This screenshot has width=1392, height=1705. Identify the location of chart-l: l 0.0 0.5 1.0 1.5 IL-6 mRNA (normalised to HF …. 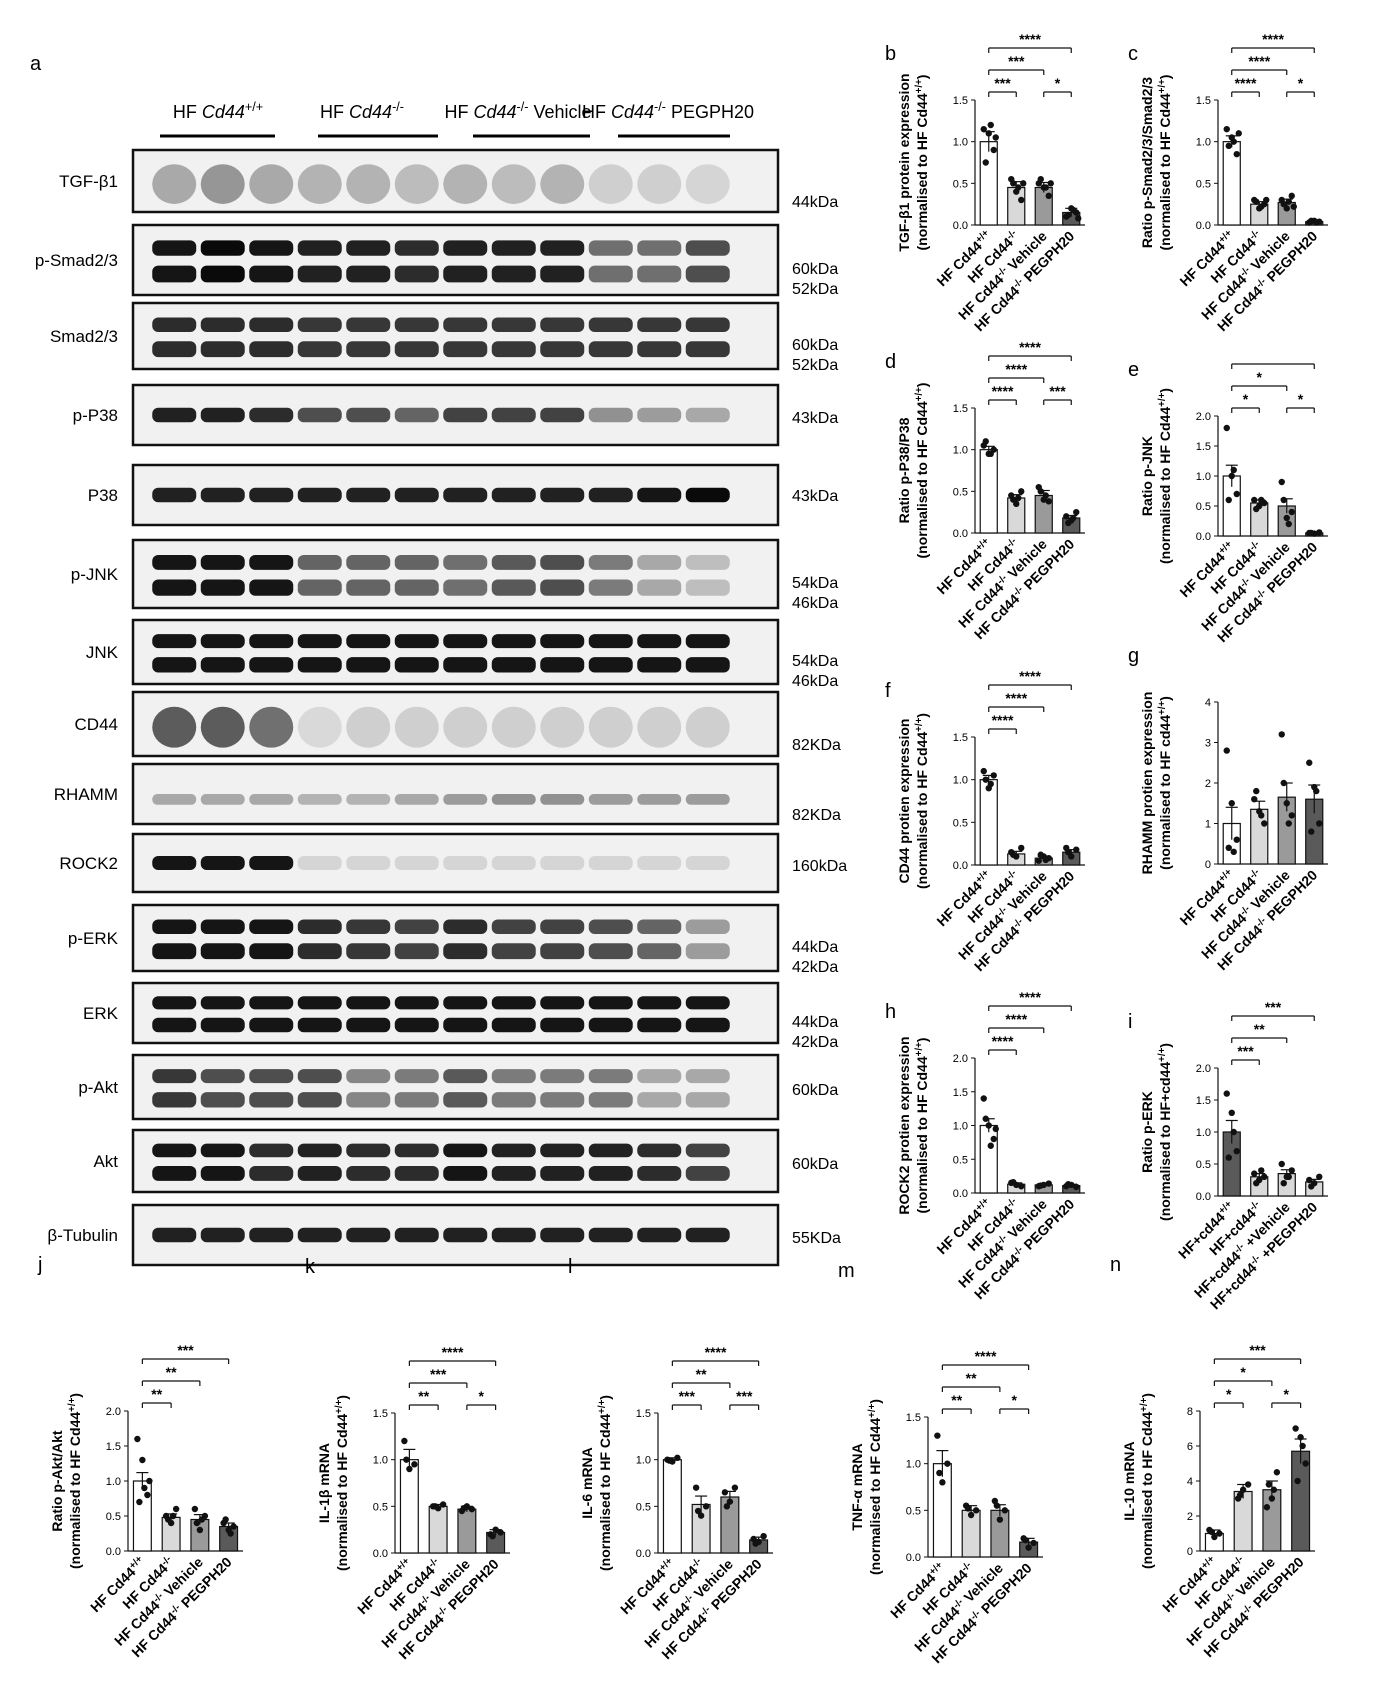
(670, 1459).